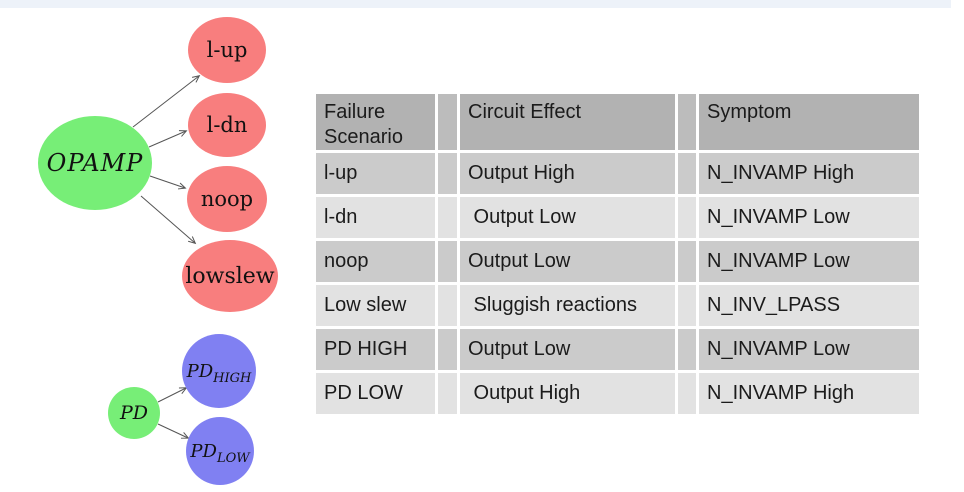  Describe the element at coordinates (375, 305) in the screenshot. I see `scenario-cell: Low slew` at that location.